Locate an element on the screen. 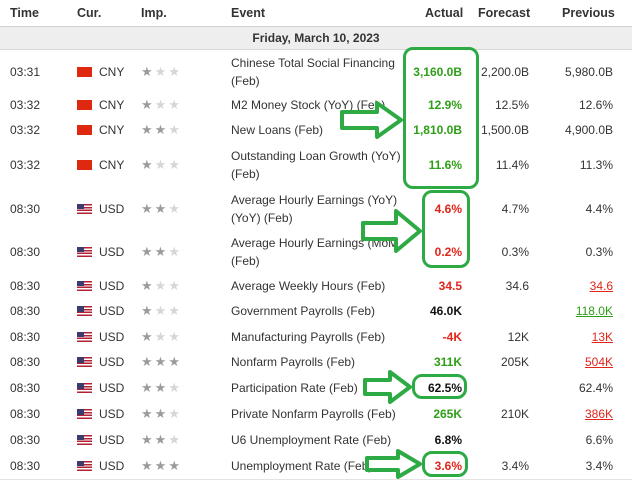  event-name-text: U6 Unemployment Rate (Feb) is located at coordinates (311, 439).